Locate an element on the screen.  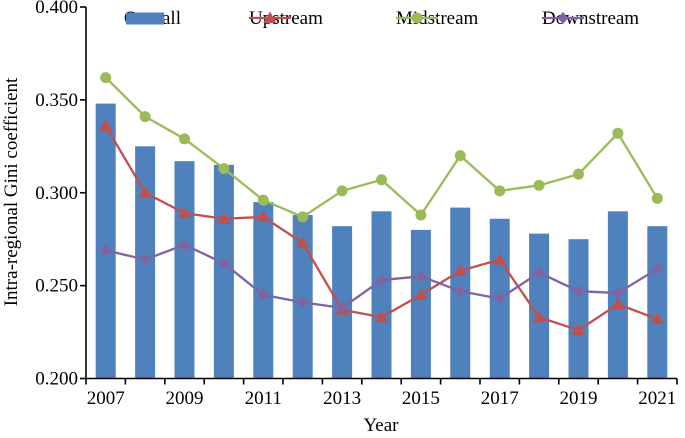
legend-marker-circle is located at coordinates (417, 18).